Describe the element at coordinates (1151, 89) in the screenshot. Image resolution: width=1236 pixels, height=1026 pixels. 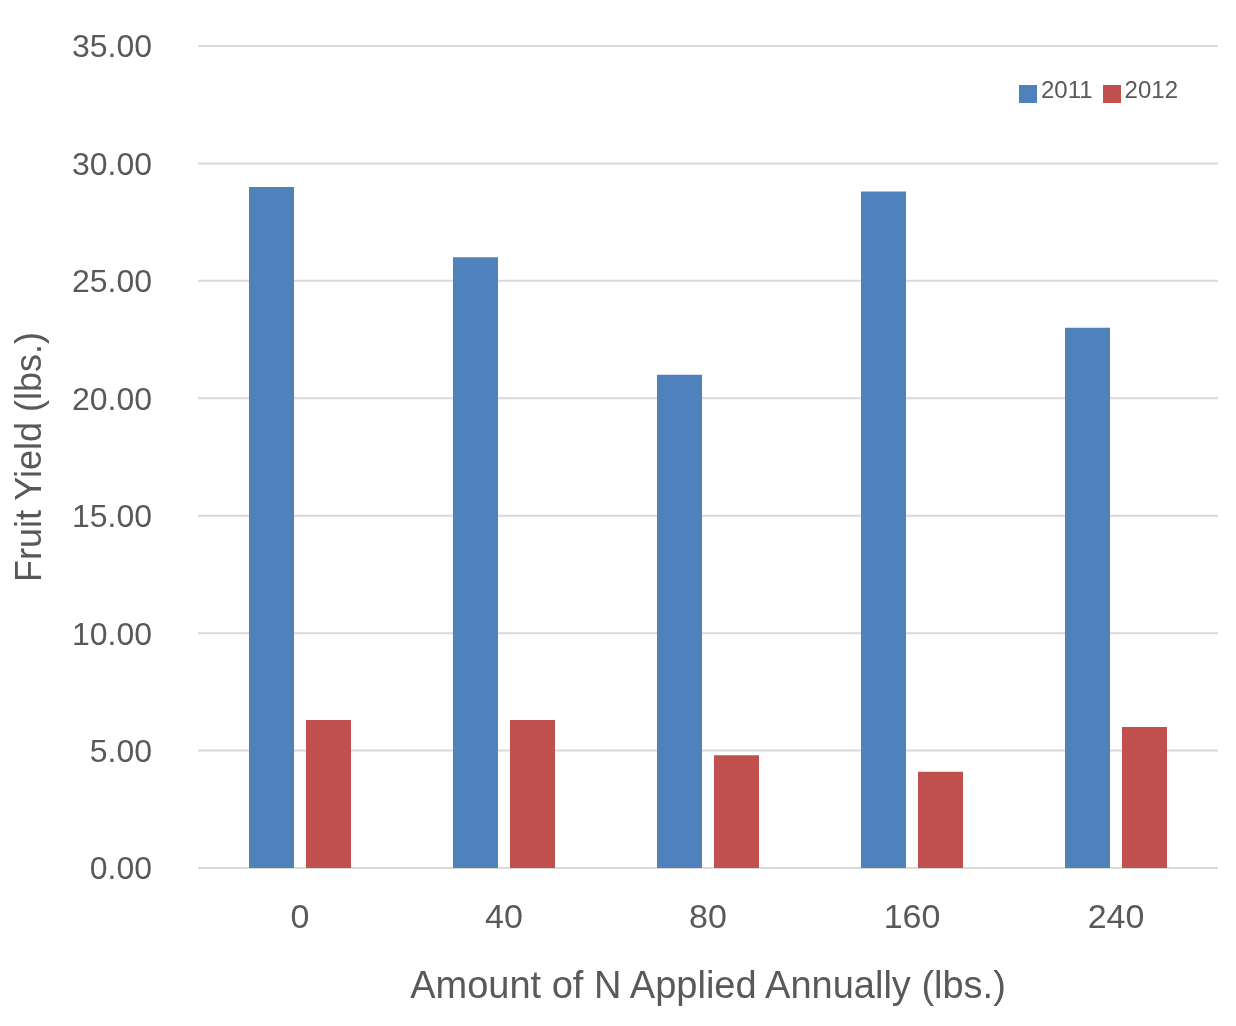
I see `legend-label: 2012` at that location.